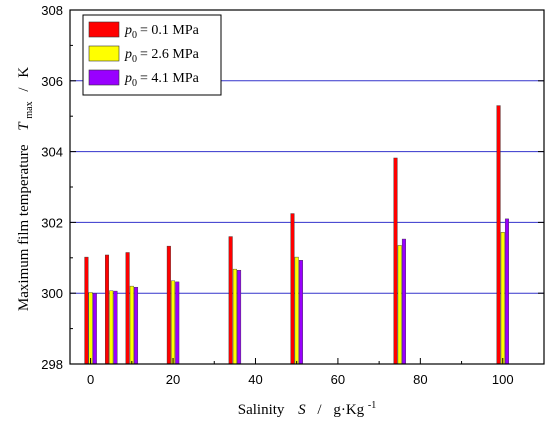 This screenshot has width=550, height=428. Describe the element at coordinates (372, 405) in the screenshot. I see `x-axis-unit-exponent: -1` at that location.